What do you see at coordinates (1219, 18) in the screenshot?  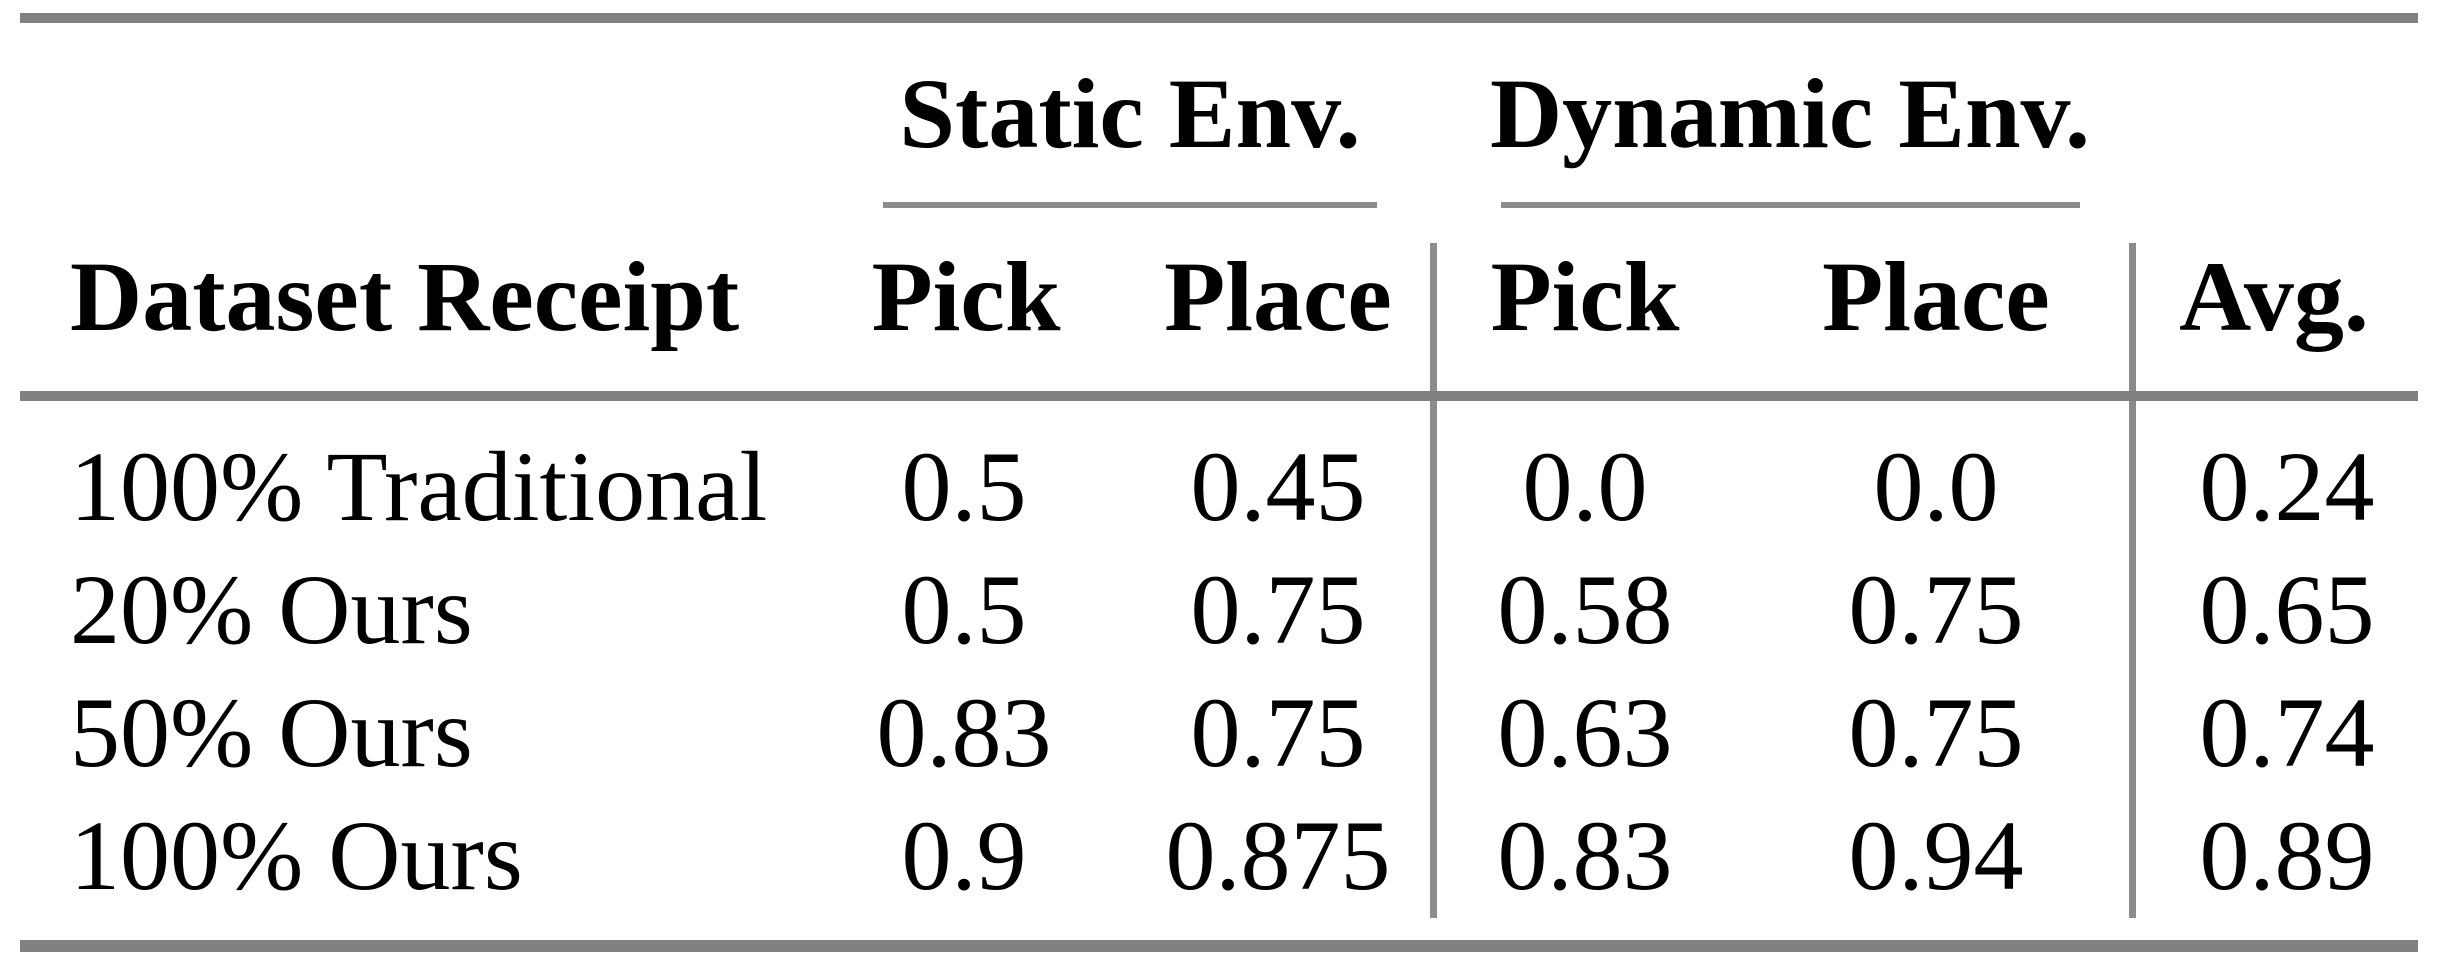 I see `table-top-rule` at bounding box center [1219, 18].